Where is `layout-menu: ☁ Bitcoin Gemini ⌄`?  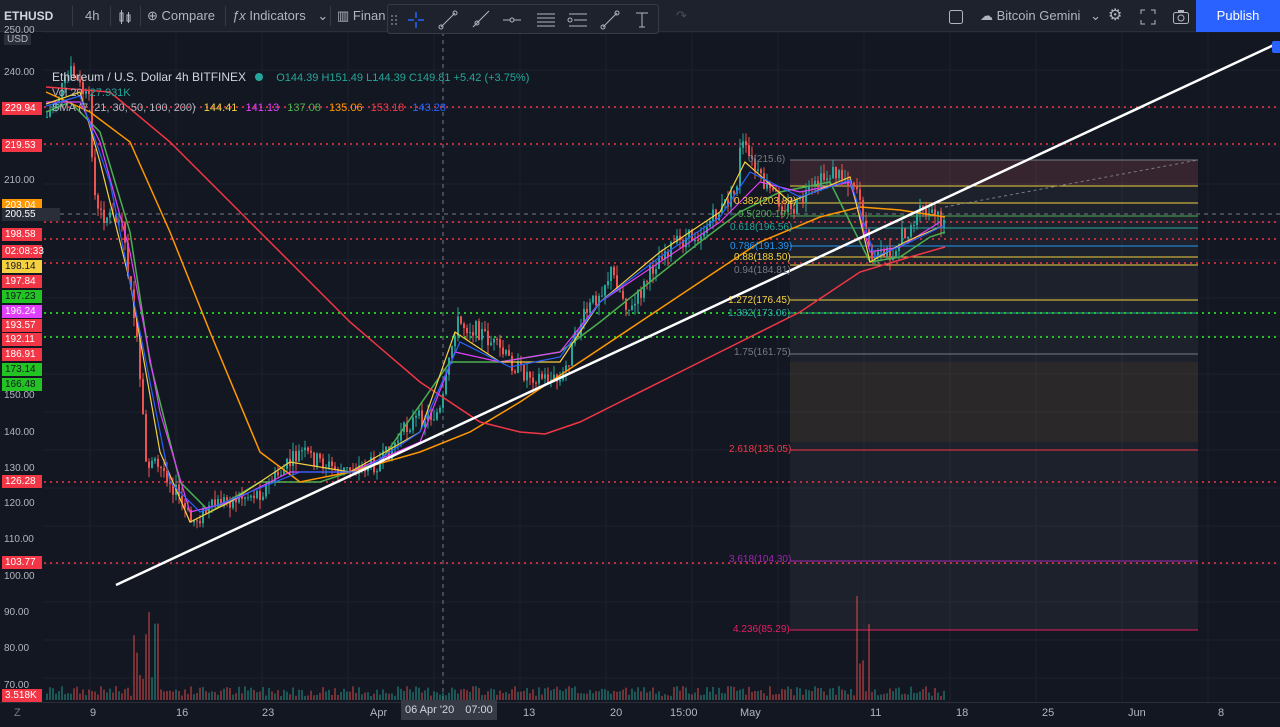
layout-menu: ☁ Bitcoin Gemini ⌄ is located at coordinates (1040, 16).